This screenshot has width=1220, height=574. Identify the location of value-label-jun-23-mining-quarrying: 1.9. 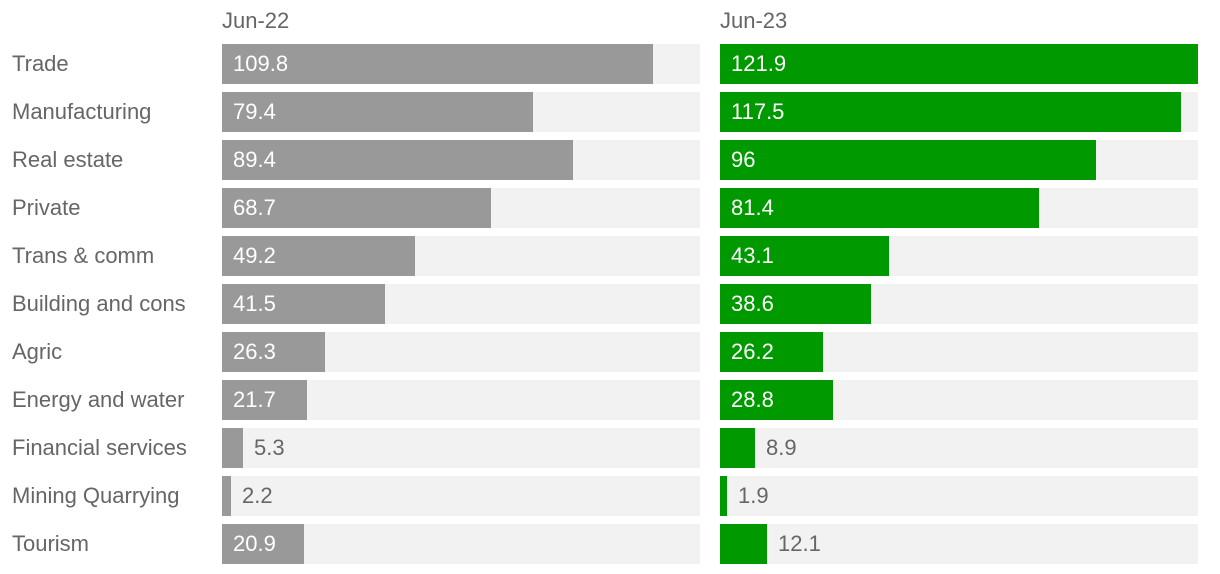
(753, 495).